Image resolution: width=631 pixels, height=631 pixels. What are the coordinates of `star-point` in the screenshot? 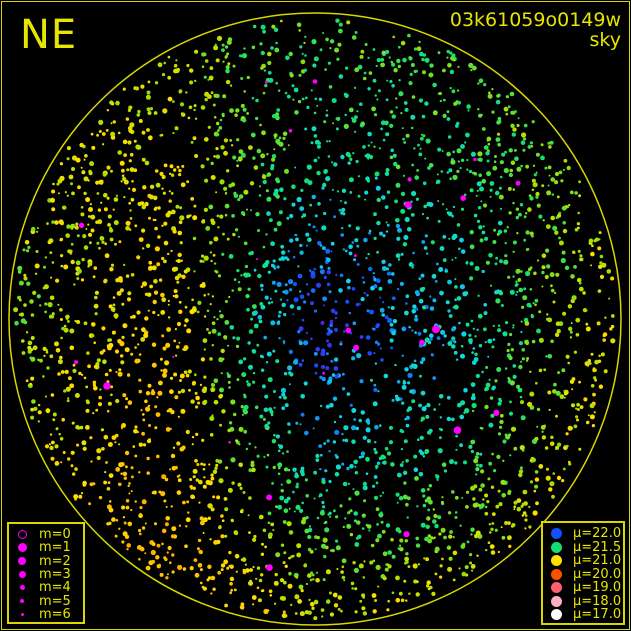 It's located at (356, 347).